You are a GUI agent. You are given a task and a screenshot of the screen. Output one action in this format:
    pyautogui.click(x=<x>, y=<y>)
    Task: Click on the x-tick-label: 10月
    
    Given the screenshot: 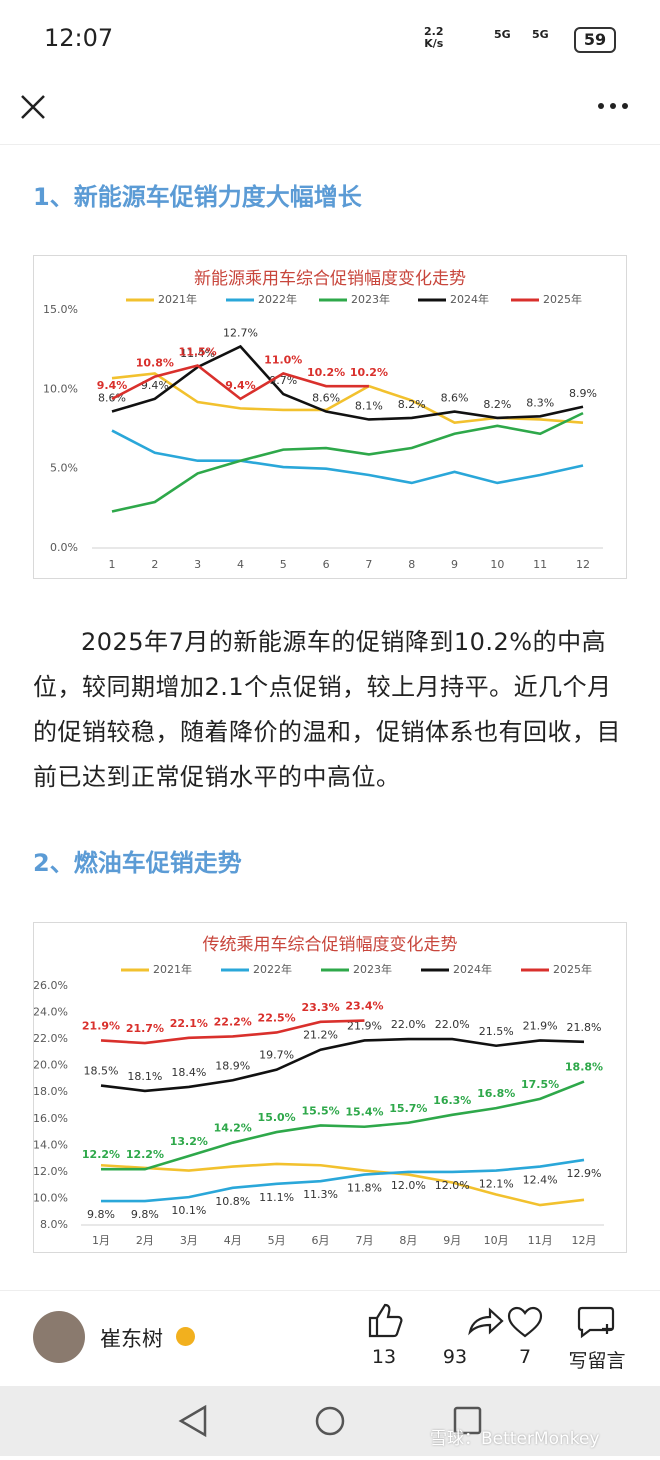 What is the action you would take?
    pyautogui.click(x=496, y=1240)
    